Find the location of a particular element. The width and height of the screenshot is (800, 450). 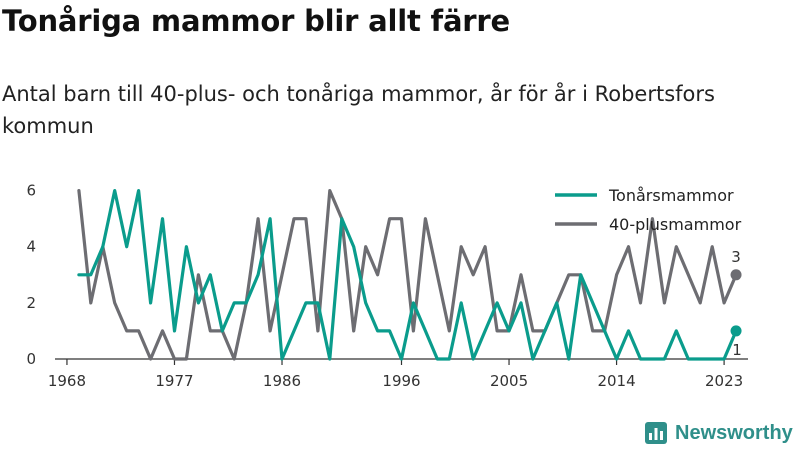

x-tick-label: 1968 is located at coordinates (67, 381).